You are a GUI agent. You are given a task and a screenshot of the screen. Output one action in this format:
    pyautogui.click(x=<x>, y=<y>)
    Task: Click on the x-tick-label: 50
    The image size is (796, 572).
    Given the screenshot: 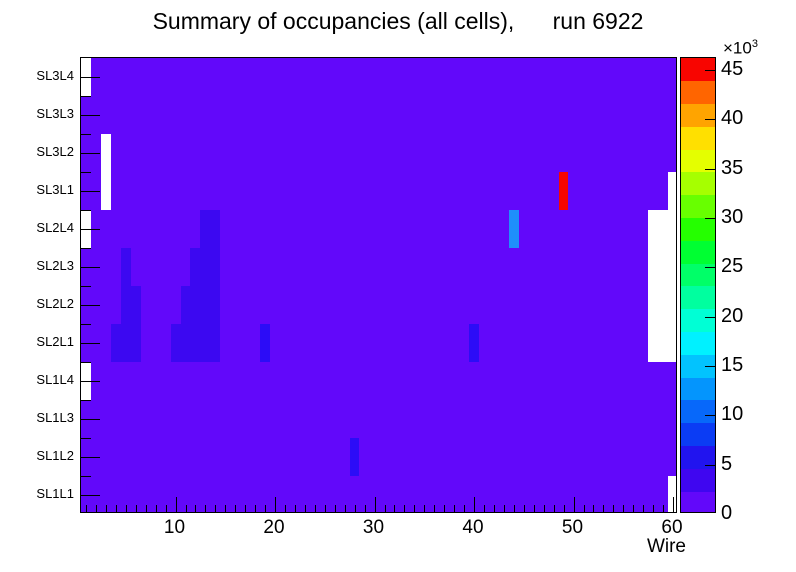 What is the action you would take?
    pyautogui.click(x=572, y=527)
    